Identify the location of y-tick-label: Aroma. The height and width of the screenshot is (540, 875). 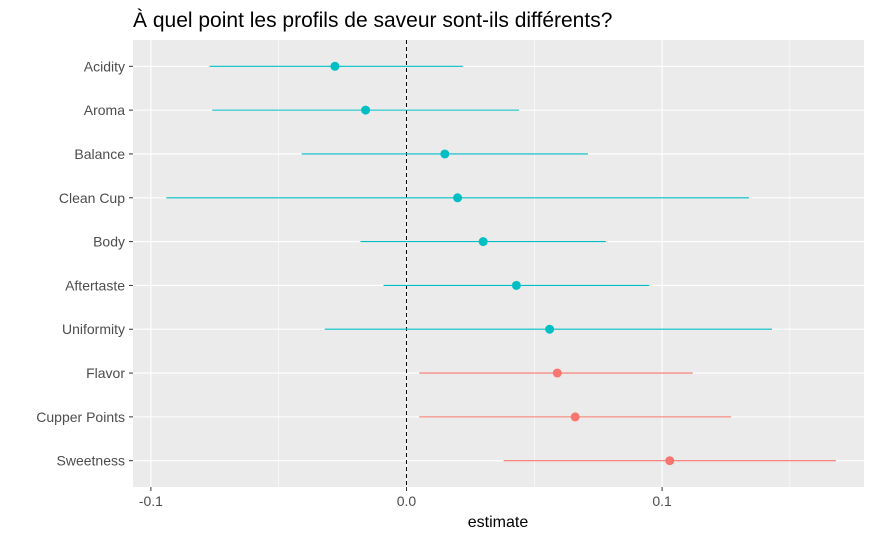
(104, 110).